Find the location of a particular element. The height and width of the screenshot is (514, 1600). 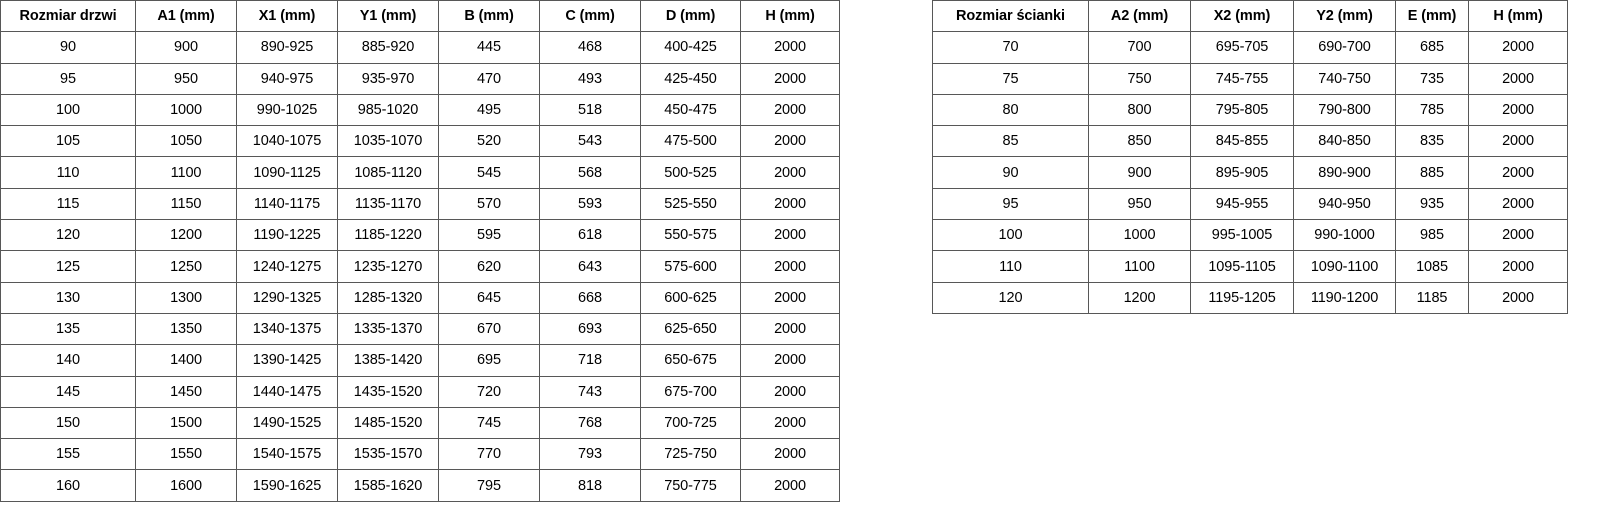

table-cell: 593 is located at coordinates (590, 204).